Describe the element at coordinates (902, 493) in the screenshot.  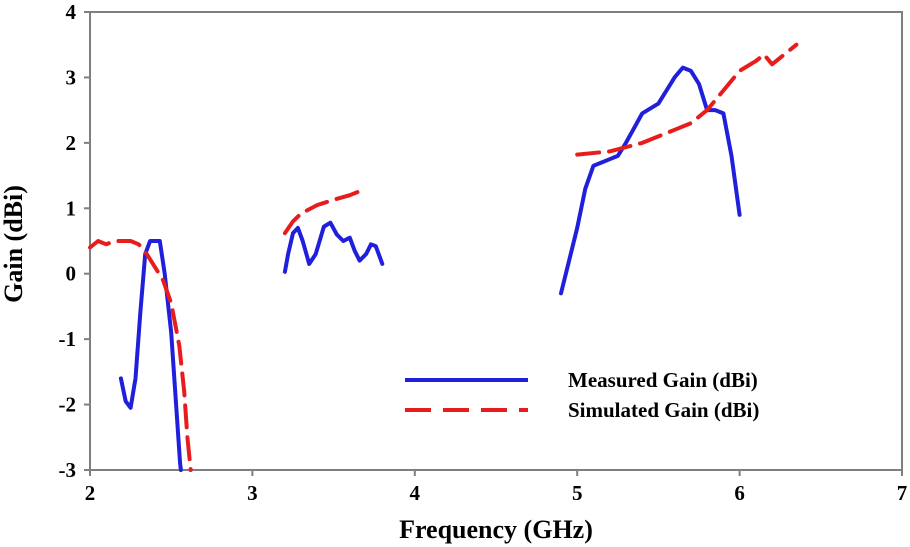
I see `x-tick-label: 7` at that location.